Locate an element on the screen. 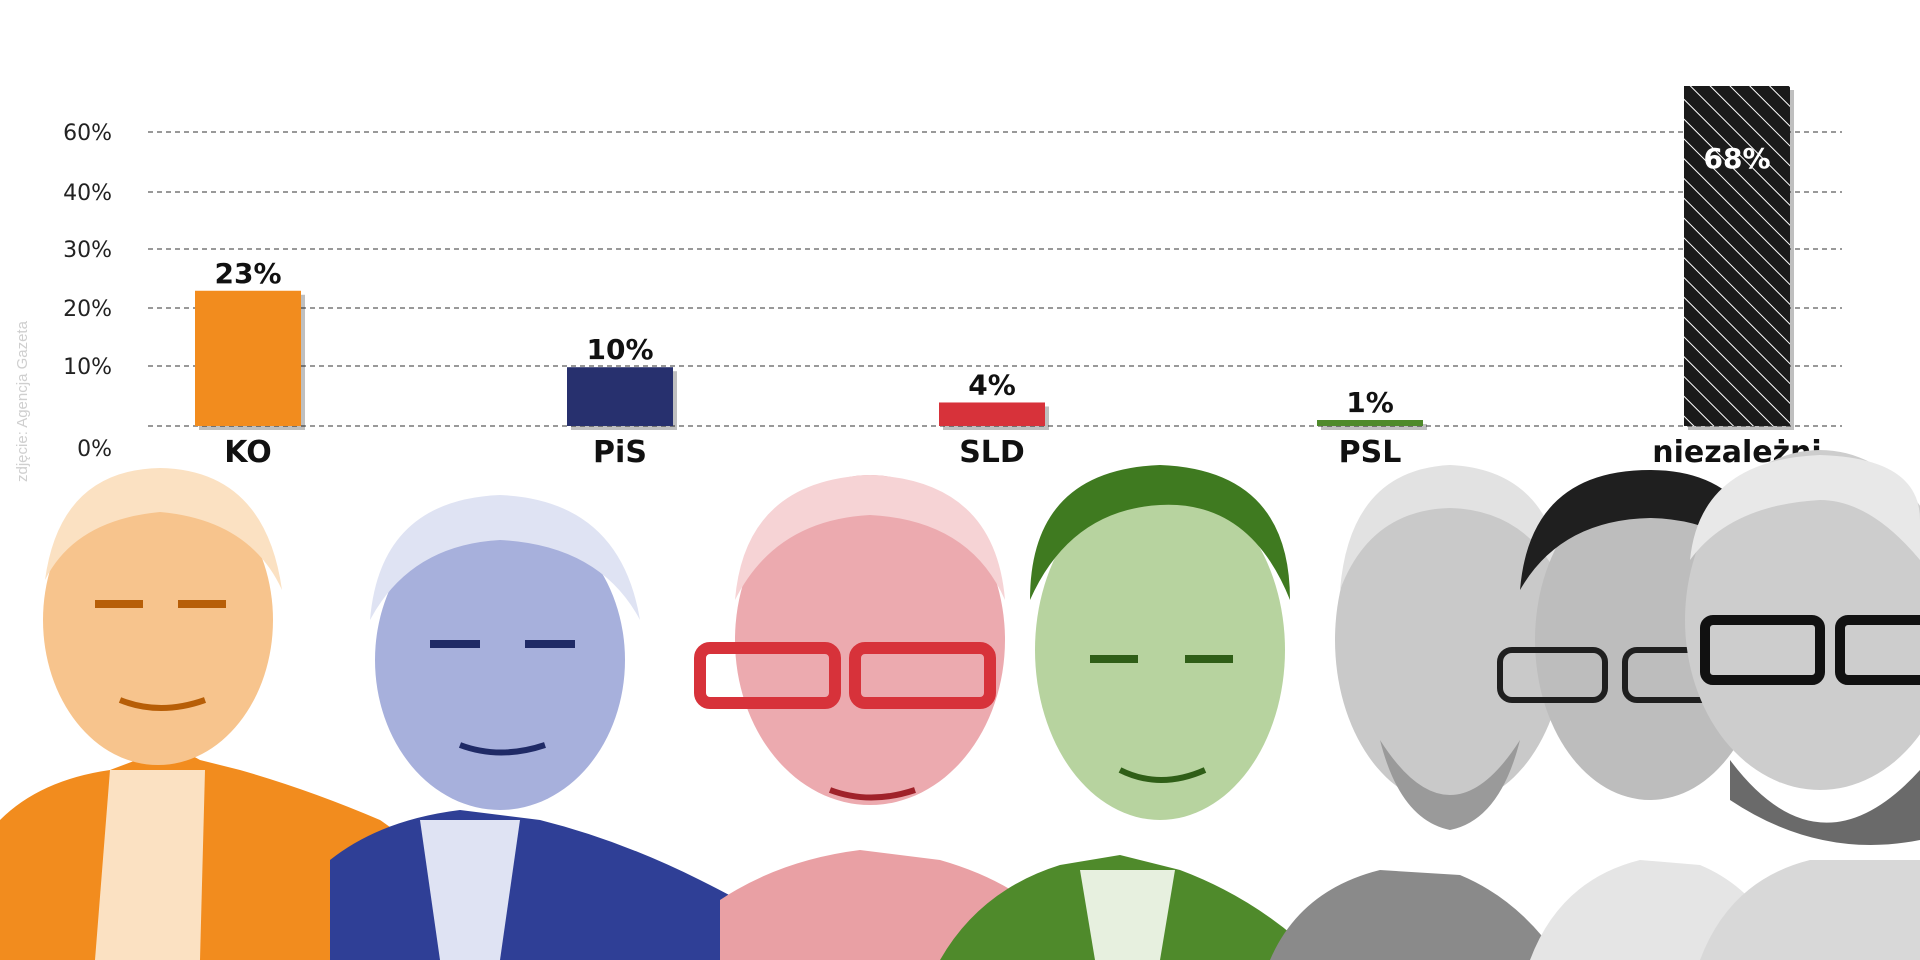 The width and height of the screenshot is (1920, 960). y-tick-label: 30% is located at coordinates (87, 250).